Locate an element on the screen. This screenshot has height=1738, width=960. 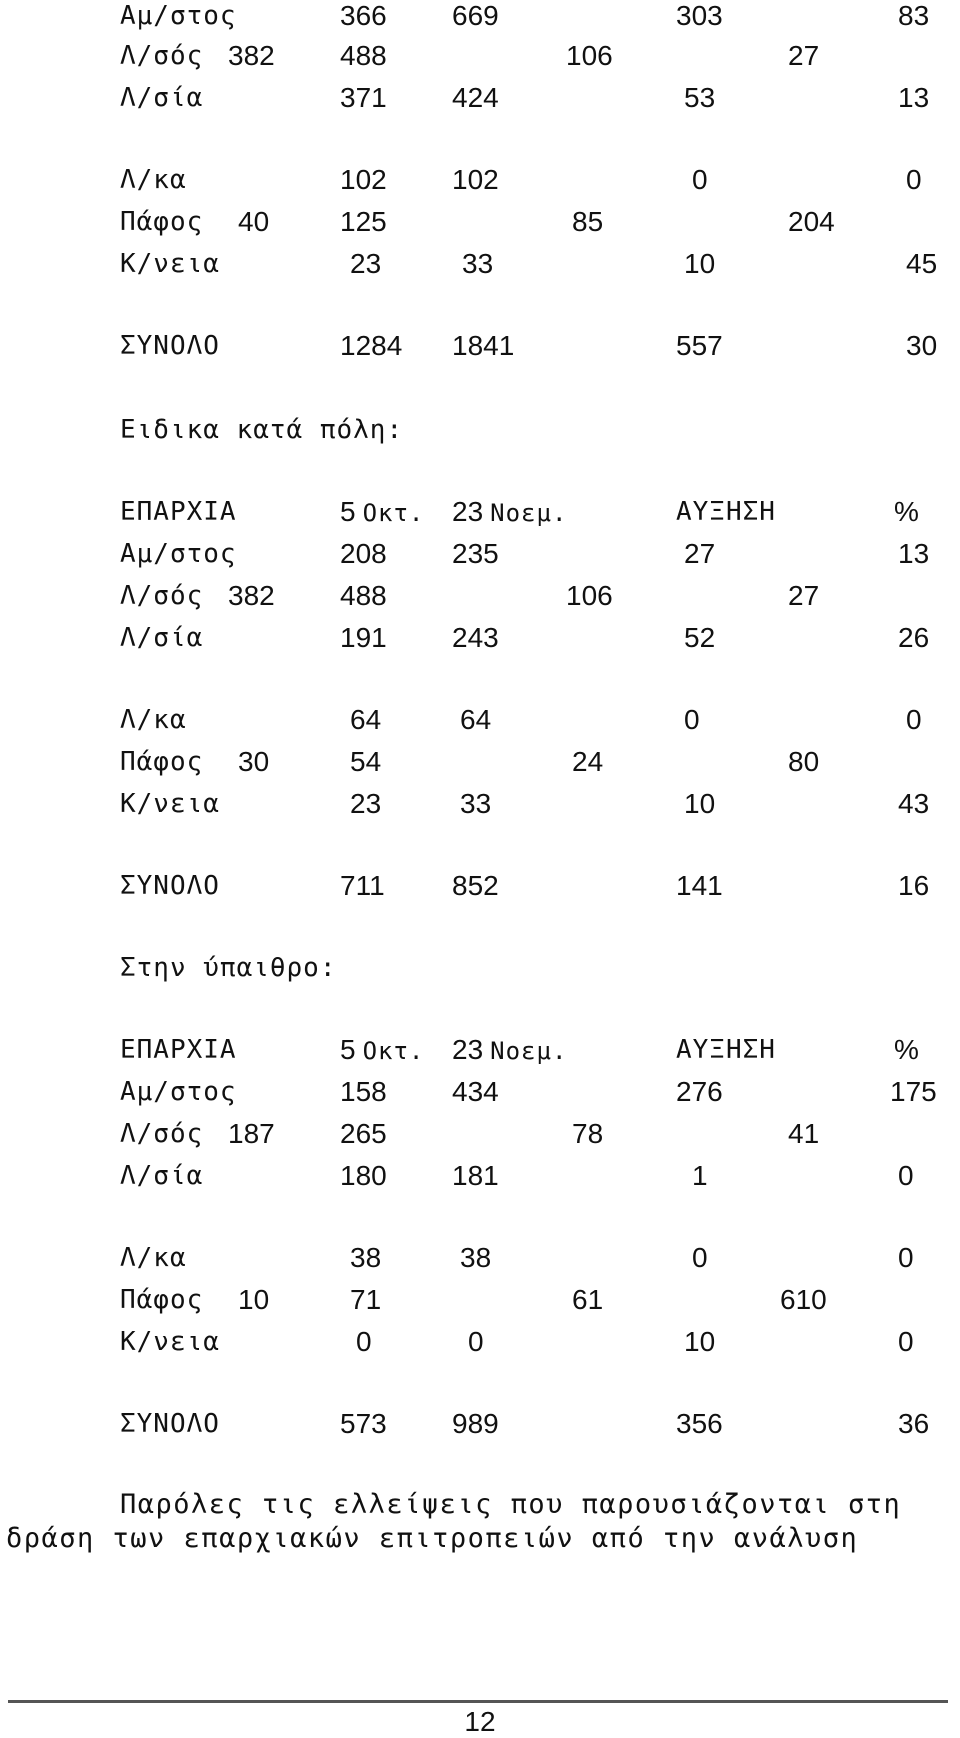
value-cell: 204 is located at coordinates (811, 221).